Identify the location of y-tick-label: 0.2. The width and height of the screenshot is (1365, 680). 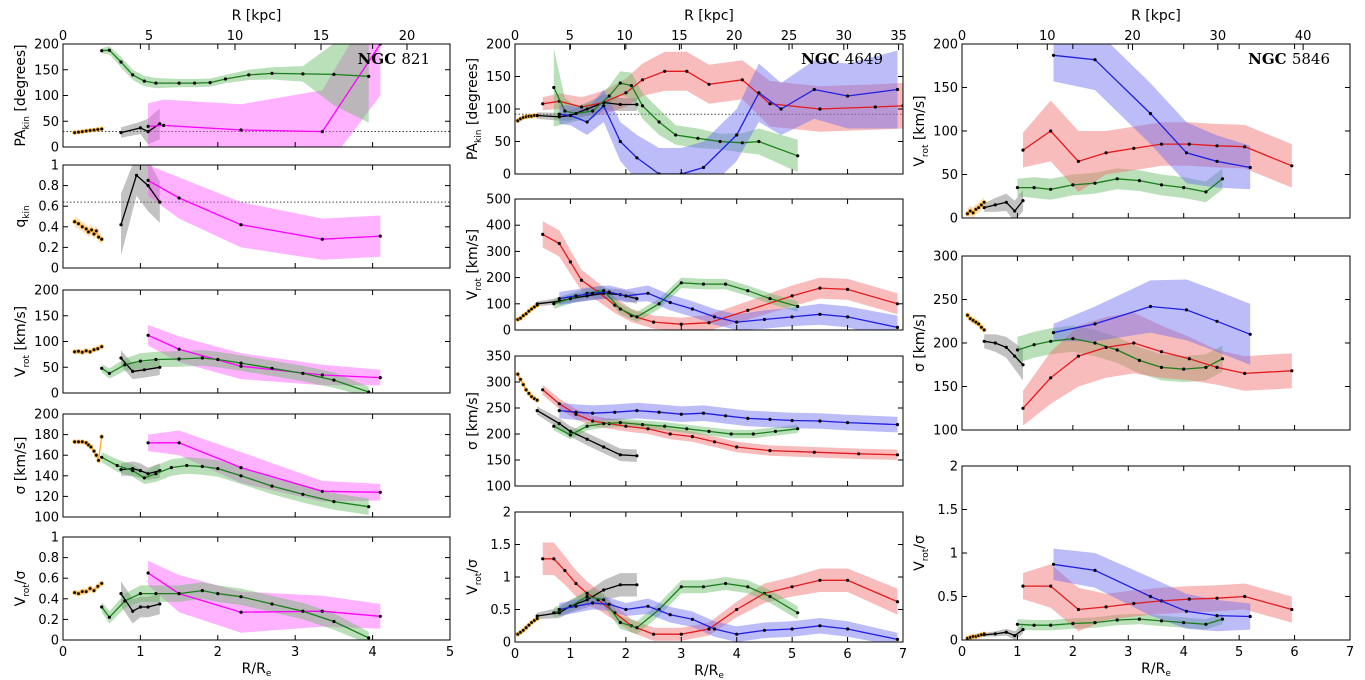
(48, 248).